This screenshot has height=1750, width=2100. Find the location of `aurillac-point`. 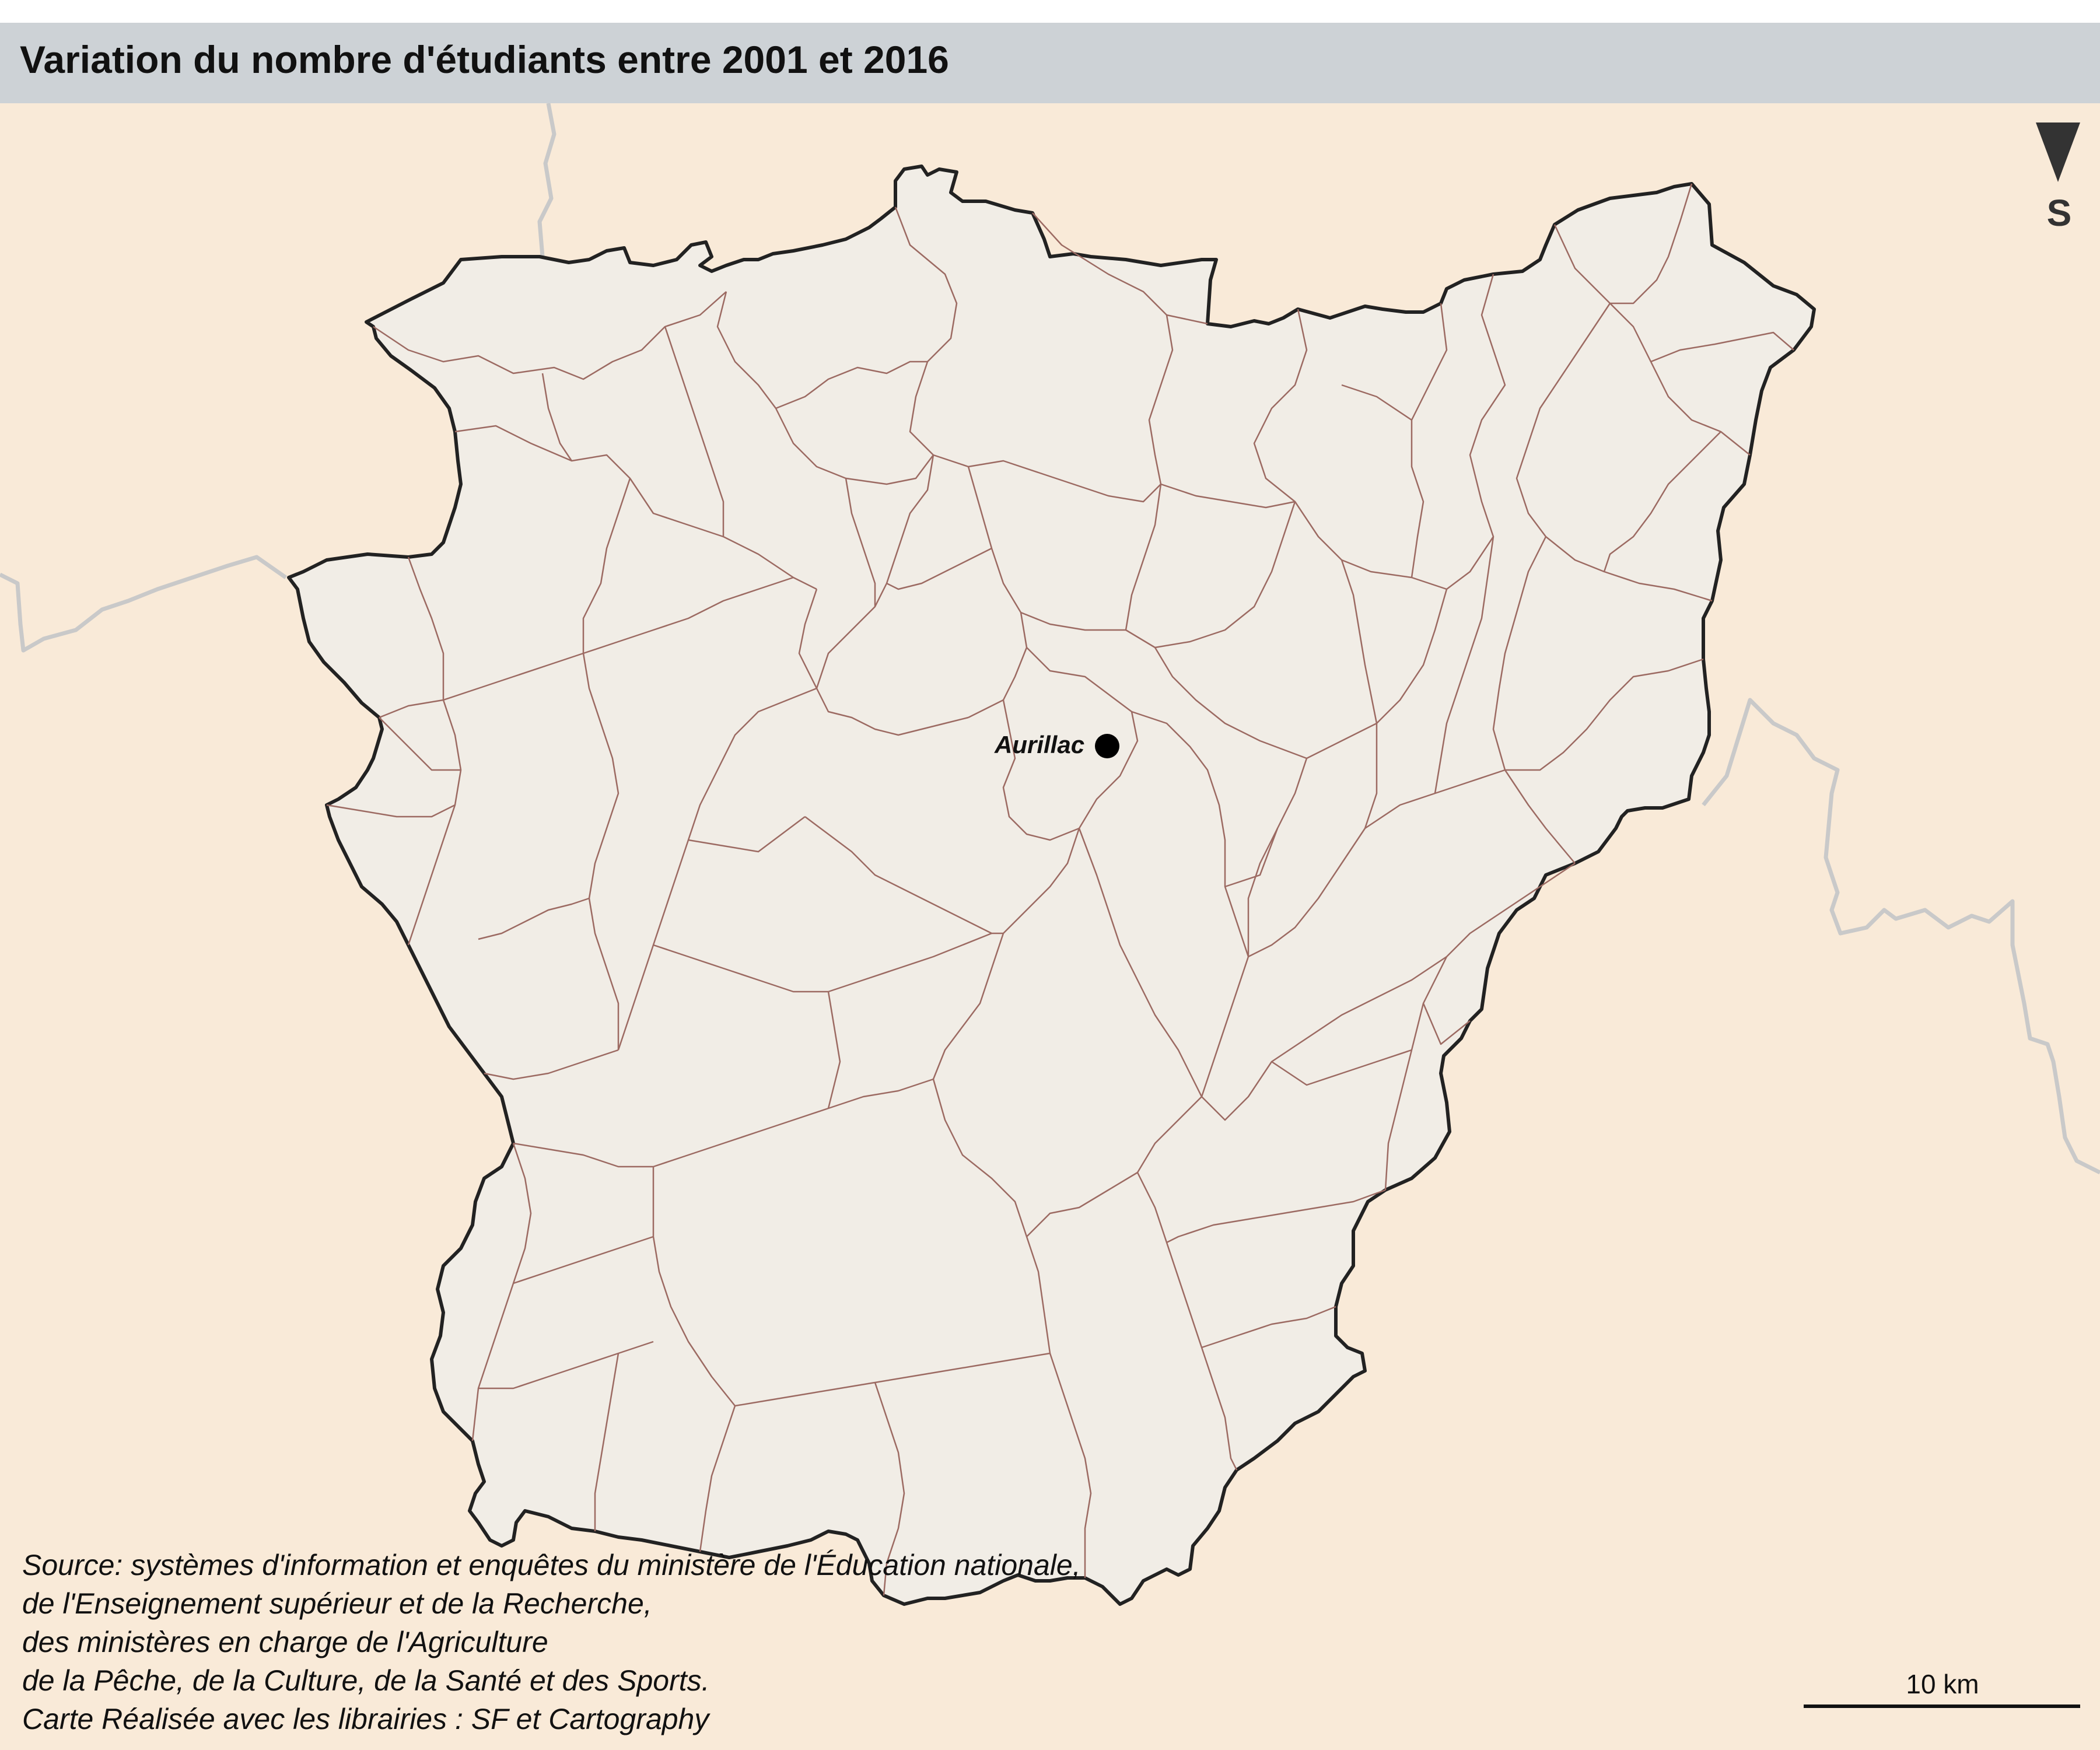

aurillac-point is located at coordinates (1107, 746).